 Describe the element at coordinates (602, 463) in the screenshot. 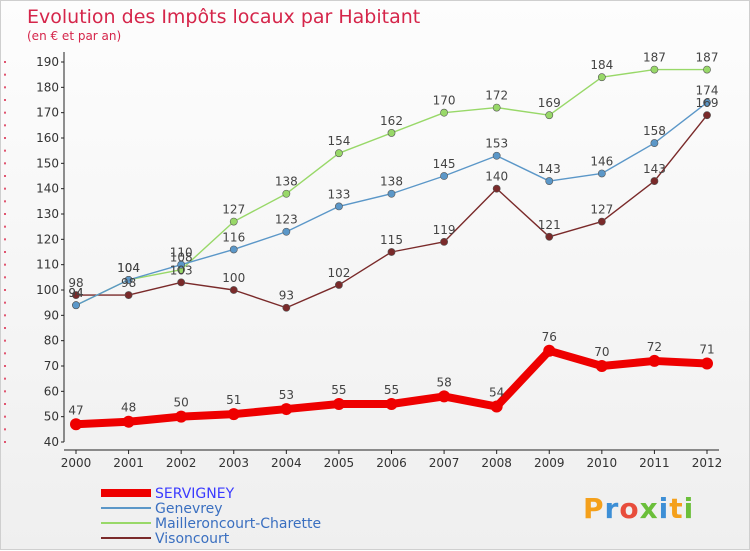

I see `x-tick-label: 2010` at that location.